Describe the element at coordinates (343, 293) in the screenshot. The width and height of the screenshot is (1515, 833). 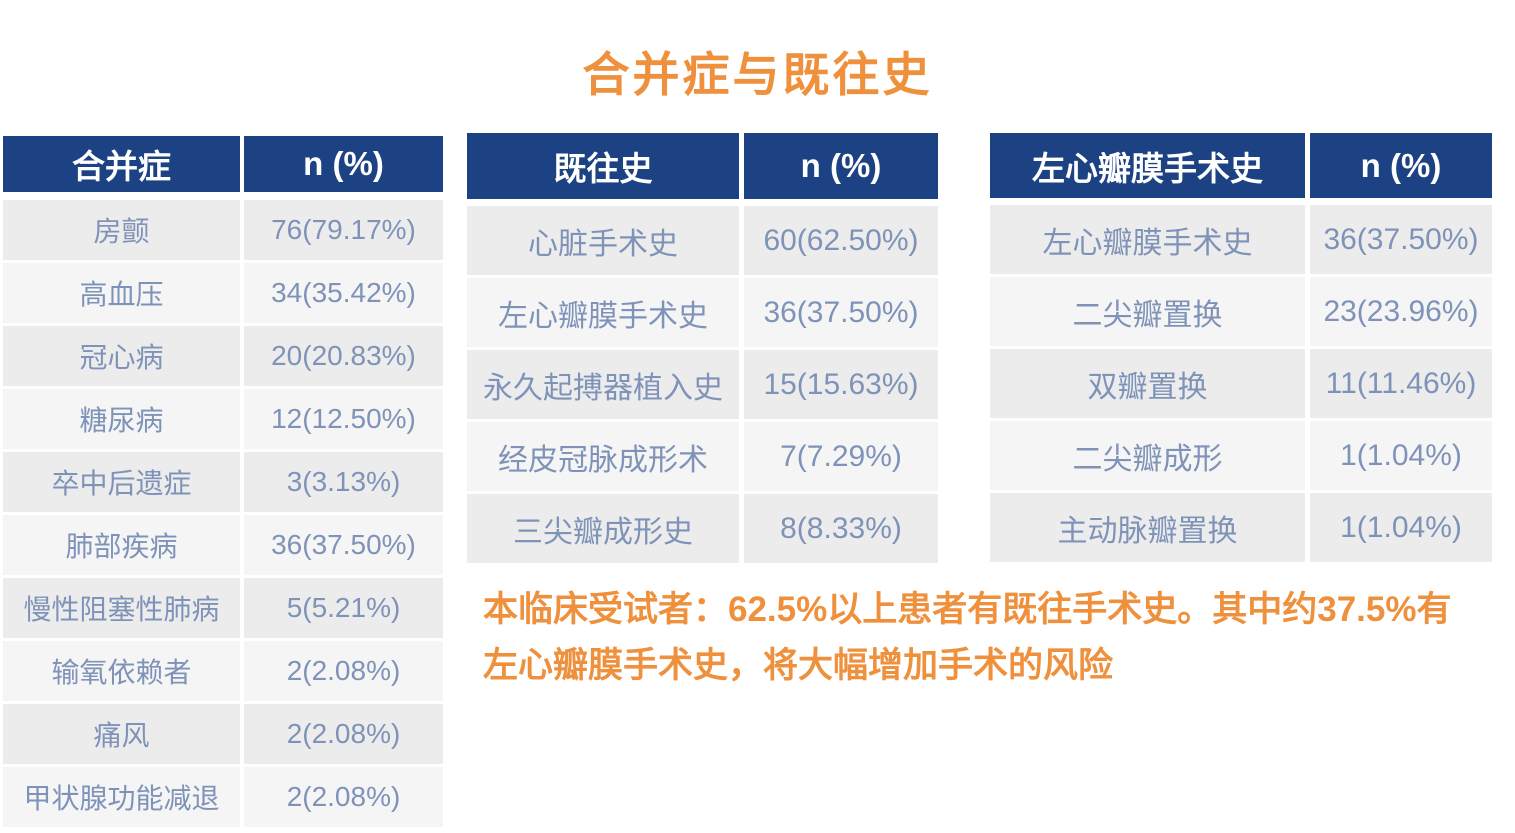
I see `table-cell: 34(35.42%)` at that location.